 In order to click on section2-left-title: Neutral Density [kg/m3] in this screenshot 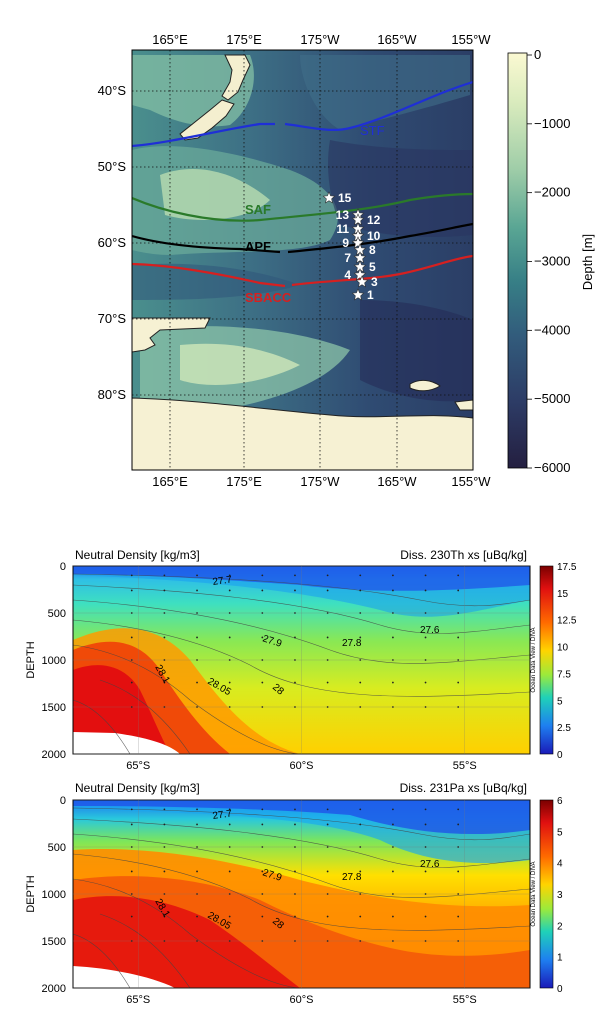, I will do `click(137, 788)`.